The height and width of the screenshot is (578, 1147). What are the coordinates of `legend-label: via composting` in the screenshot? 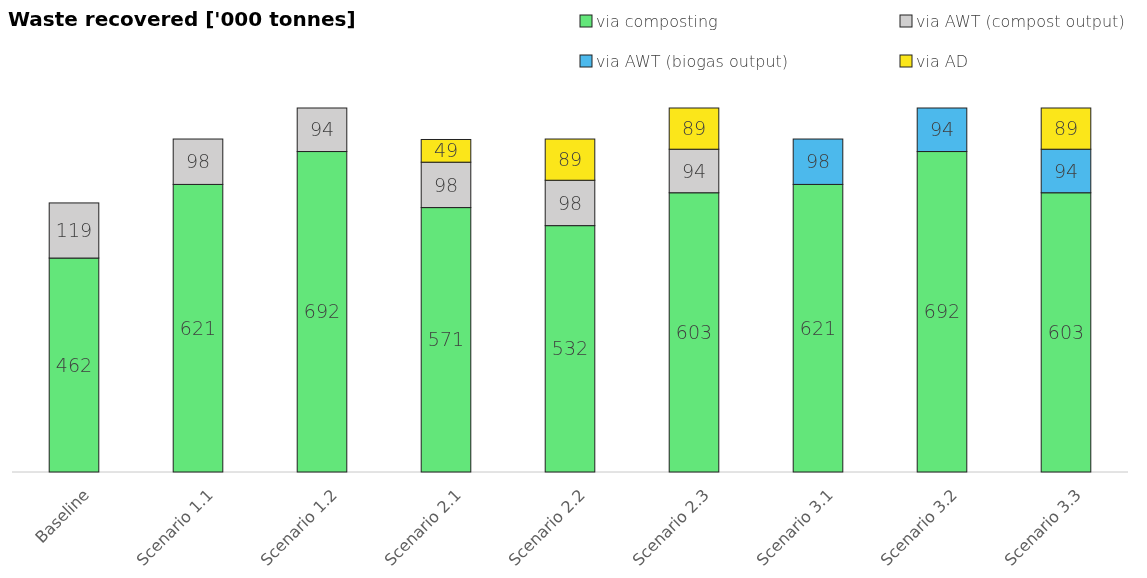 It's located at (657, 21).